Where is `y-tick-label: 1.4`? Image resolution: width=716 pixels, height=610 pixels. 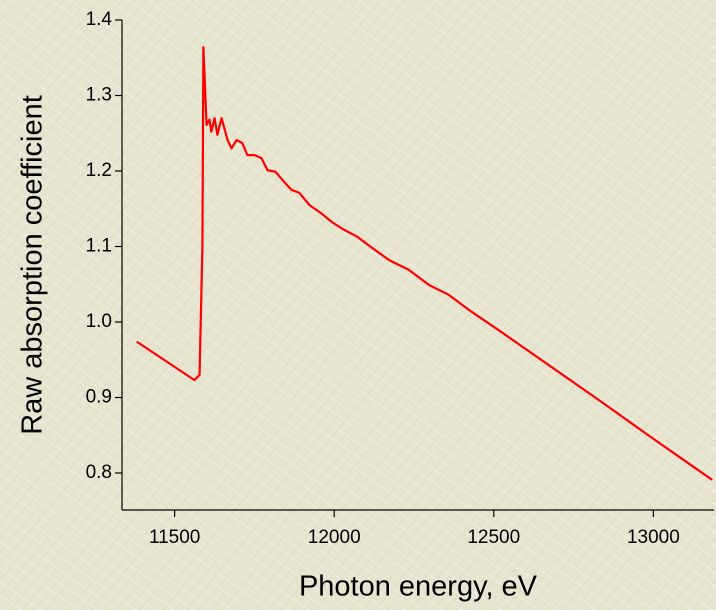
y-tick-label: 1.4 is located at coordinates (99, 19).